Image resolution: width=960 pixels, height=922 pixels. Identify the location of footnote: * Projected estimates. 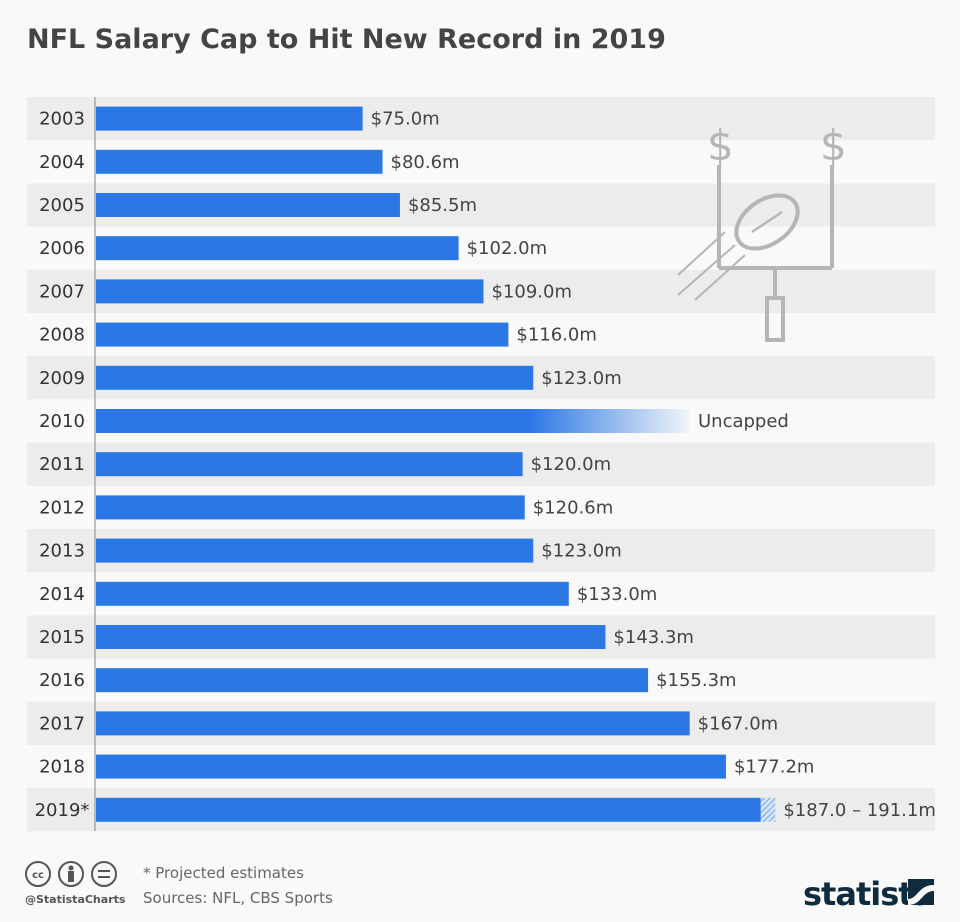
(223, 873).